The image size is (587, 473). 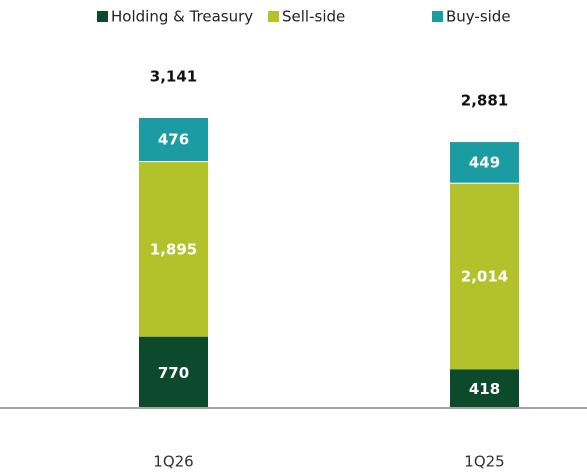 I want to click on x-tick-label: 1Q25, so click(x=484, y=462).